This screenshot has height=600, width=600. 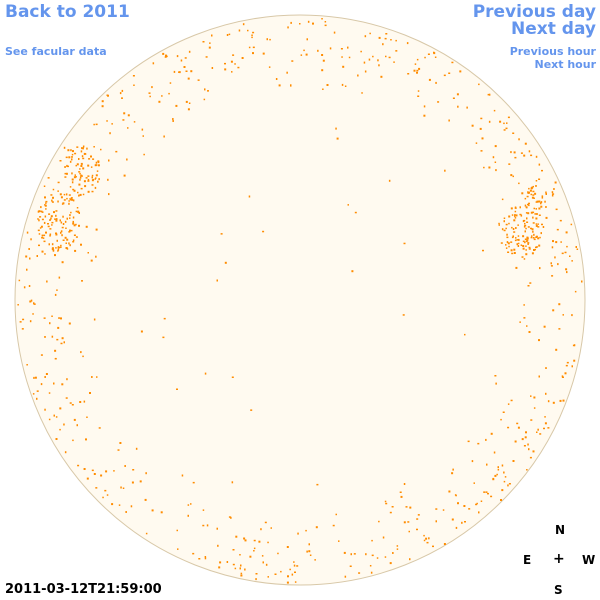 What do you see at coordinates (56, 51) in the screenshot?
I see `see-facular-data-link: See facular data` at bounding box center [56, 51].